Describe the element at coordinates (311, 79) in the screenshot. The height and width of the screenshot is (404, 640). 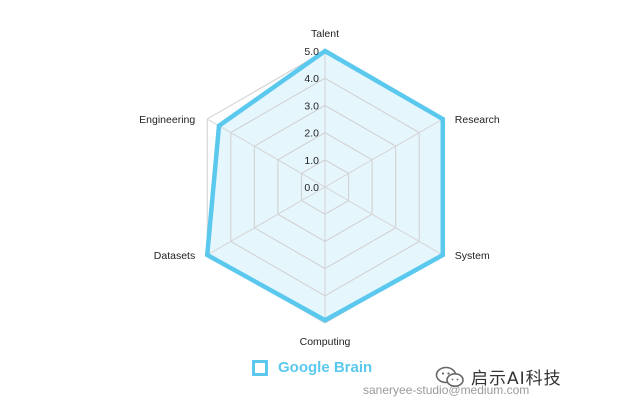
I see `tick-label-4: 4.0` at that location.